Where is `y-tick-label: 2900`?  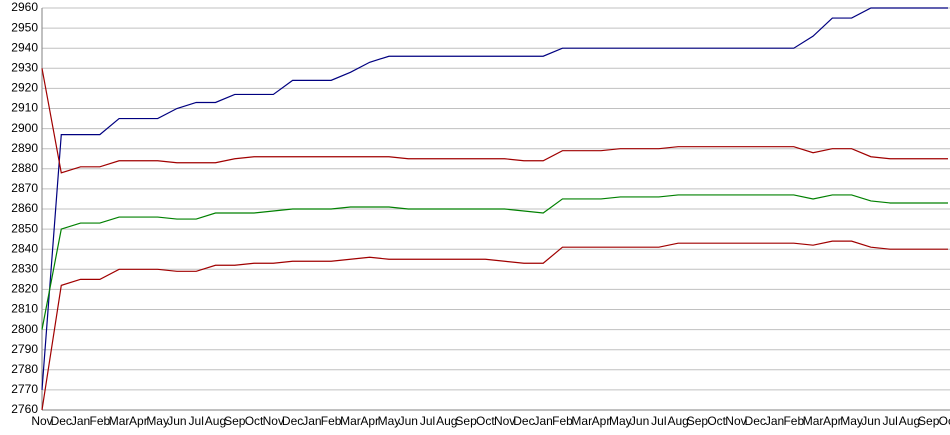 y-tick-label: 2900 is located at coordinates (24, 128).